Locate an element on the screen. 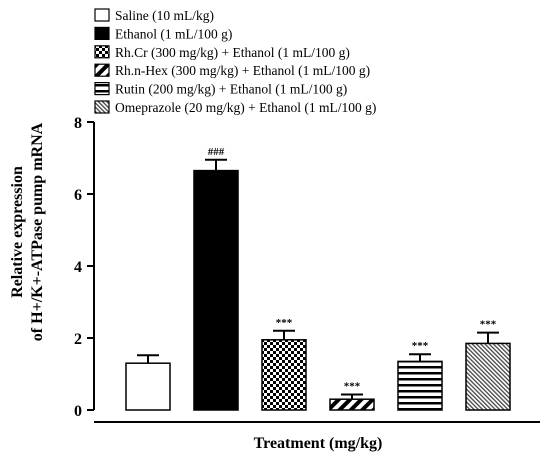  y-tick-label-2: 4 is located at coordinates (78, 267).